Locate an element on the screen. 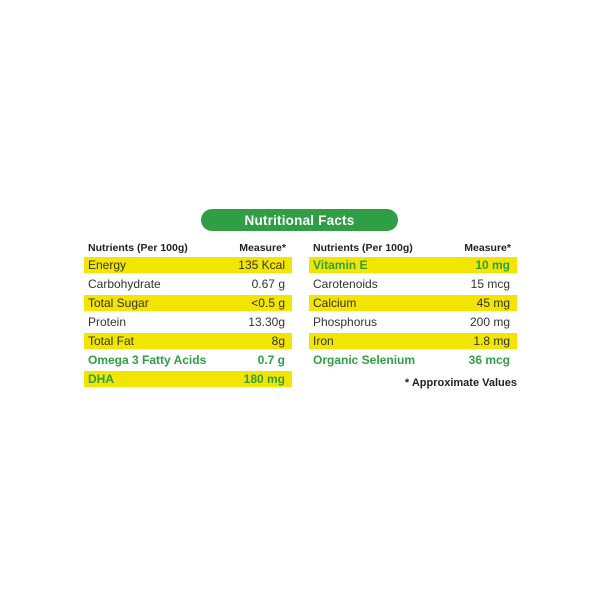 This screenshot has height=600, width=600. table-row-phosphorus: Phosphorus 200 mg is located at coordinates (413, 322).